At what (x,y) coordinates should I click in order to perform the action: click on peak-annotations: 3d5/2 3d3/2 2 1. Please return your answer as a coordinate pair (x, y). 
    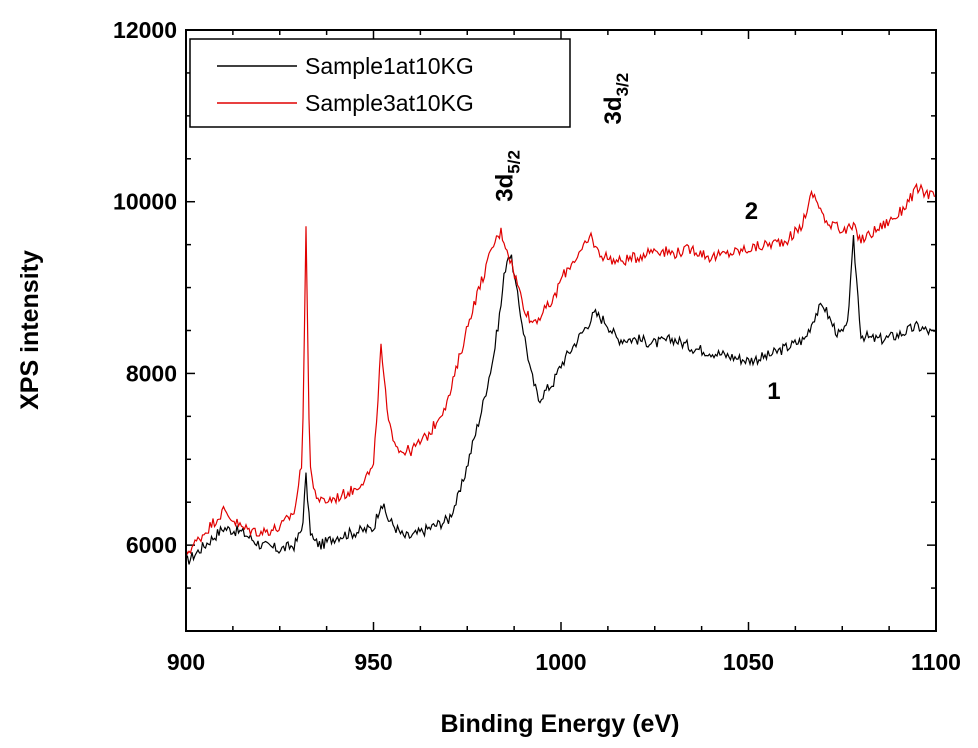
    Looking at the image, I should click on (635, 239).